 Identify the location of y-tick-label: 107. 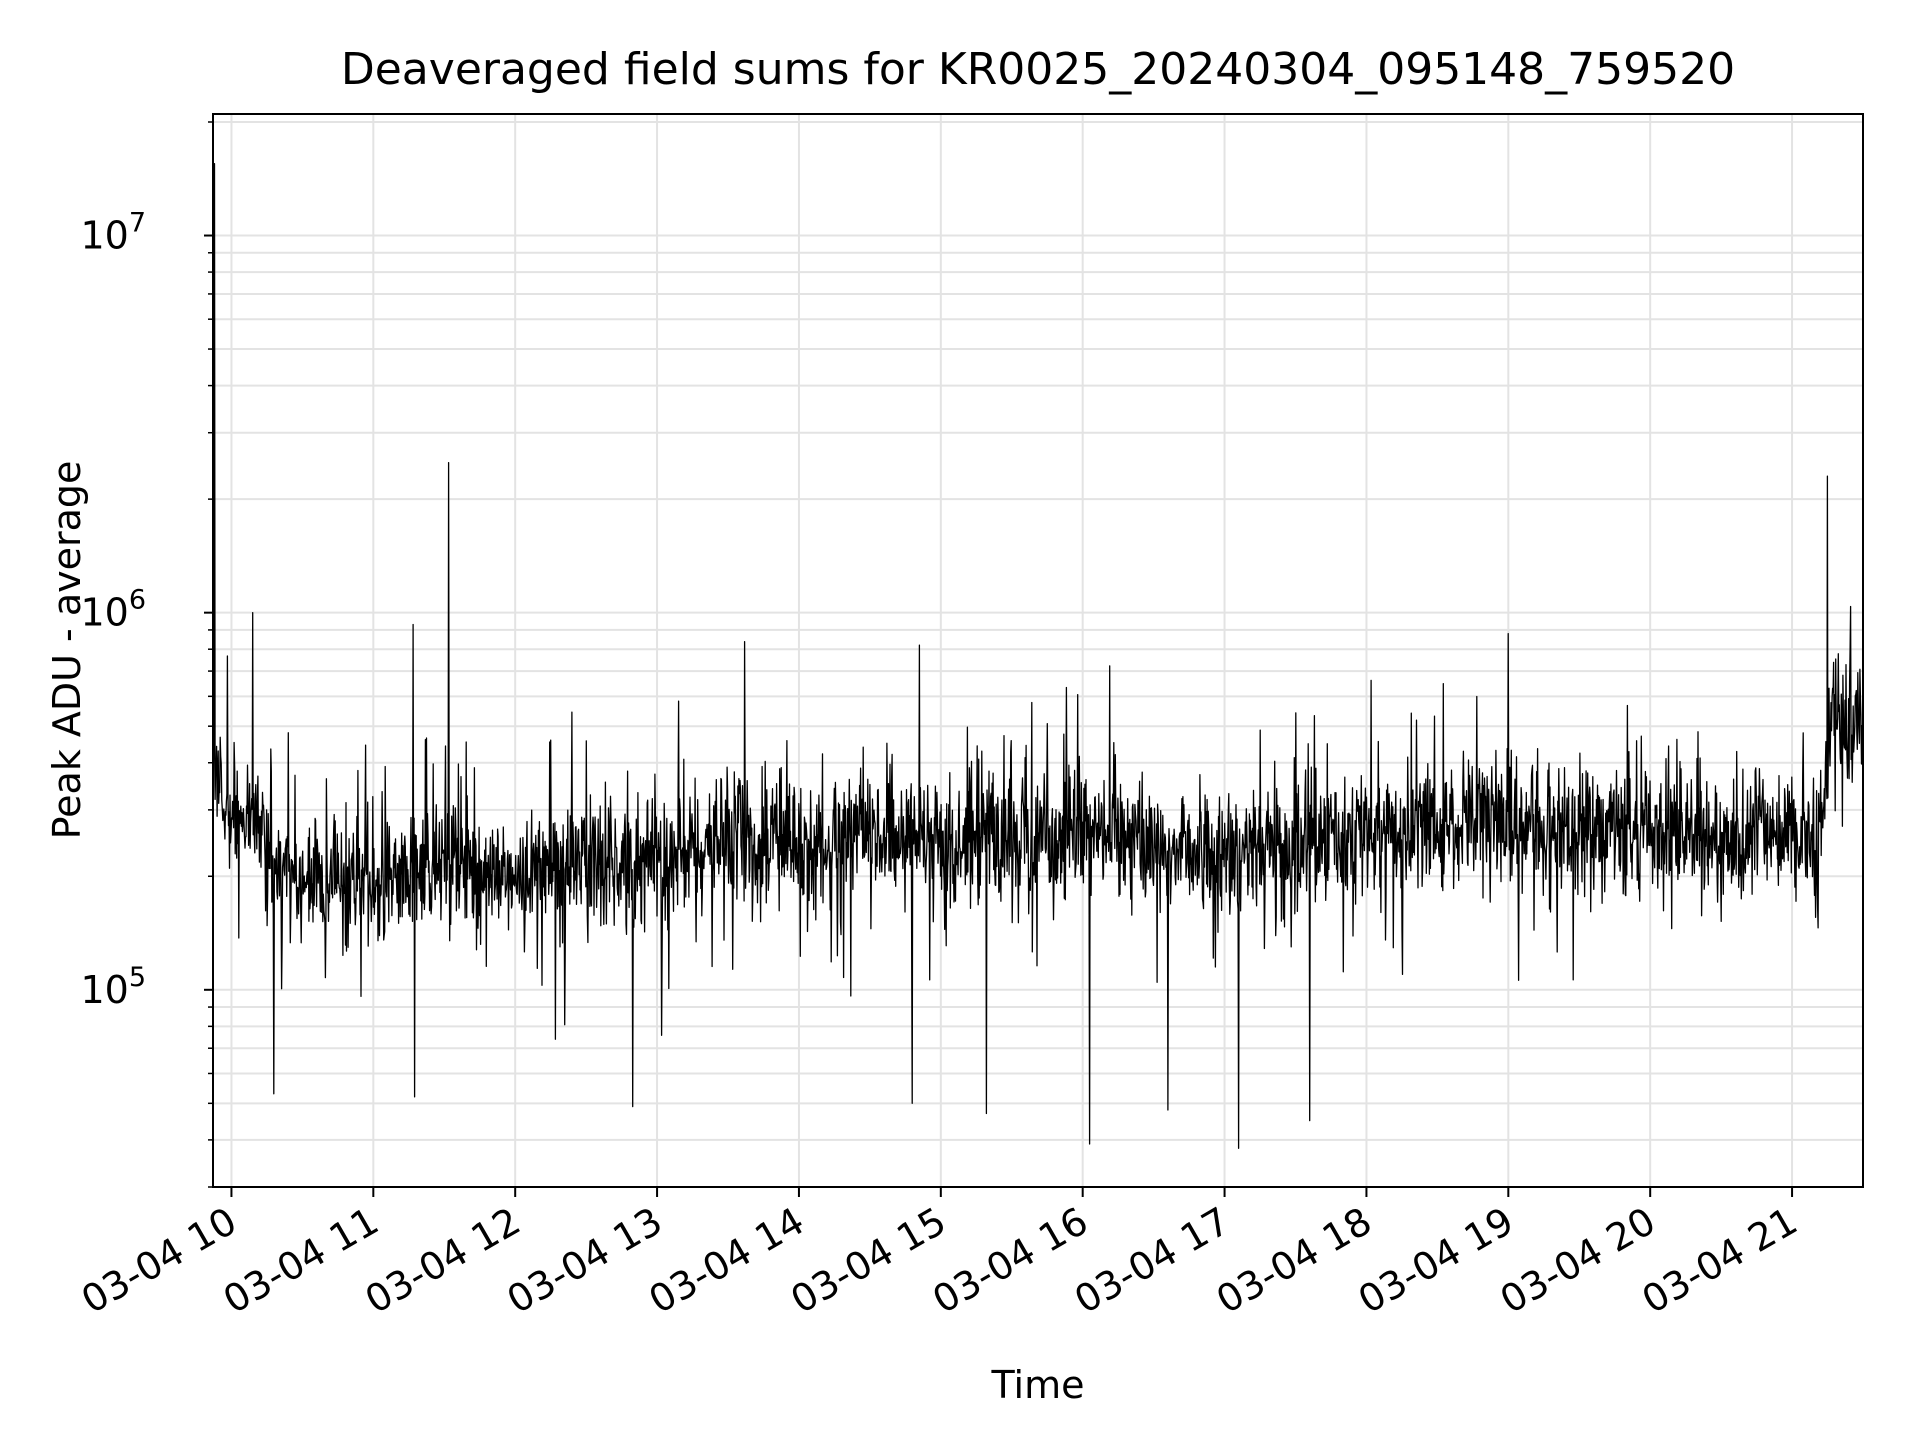
(113, 233).